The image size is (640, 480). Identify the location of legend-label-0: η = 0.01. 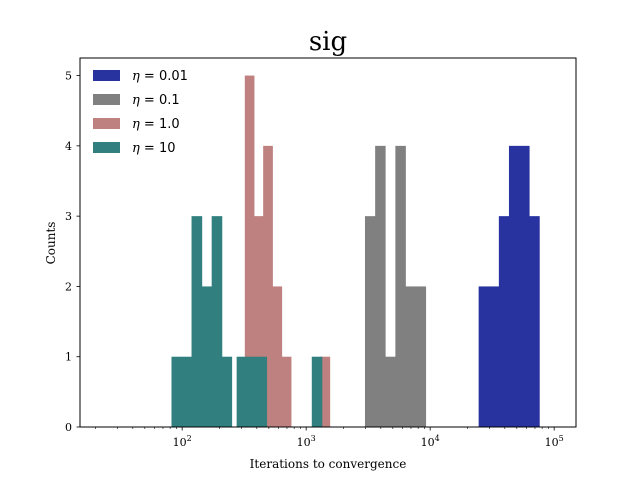
(160, 76).